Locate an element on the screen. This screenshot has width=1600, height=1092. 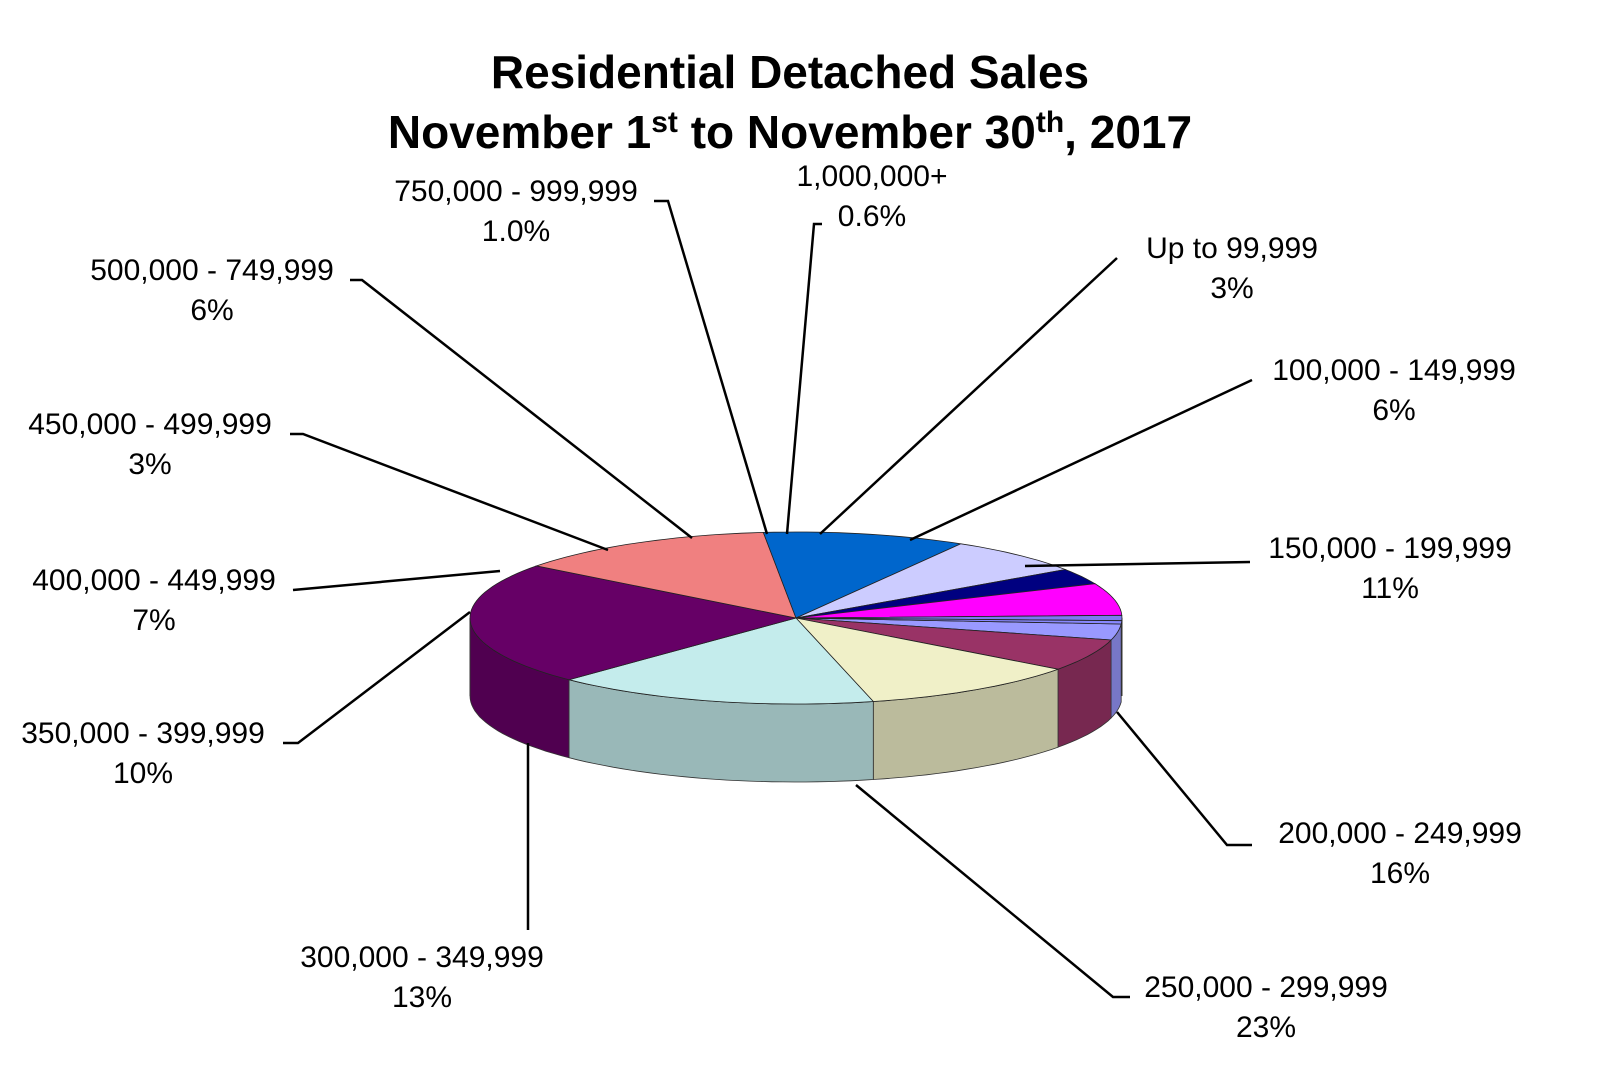
title-sup-2: th is located at coordinates (1050, 122).